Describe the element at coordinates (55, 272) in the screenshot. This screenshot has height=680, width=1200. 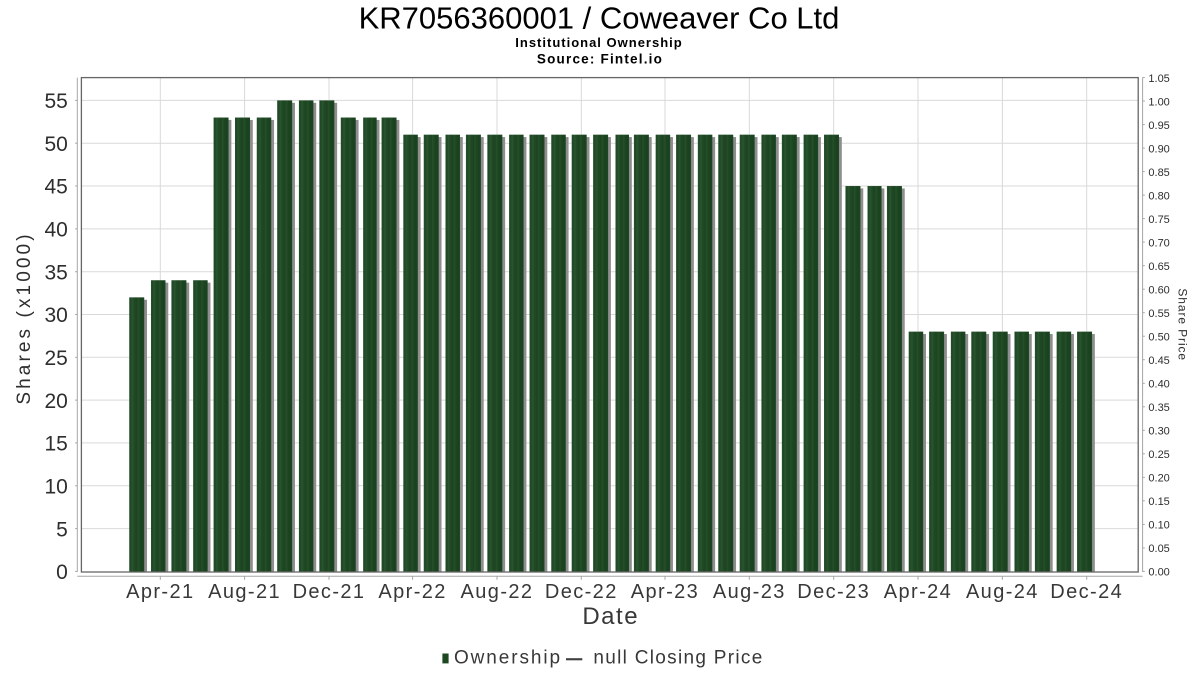
I see `svg-text: 35` at that location.